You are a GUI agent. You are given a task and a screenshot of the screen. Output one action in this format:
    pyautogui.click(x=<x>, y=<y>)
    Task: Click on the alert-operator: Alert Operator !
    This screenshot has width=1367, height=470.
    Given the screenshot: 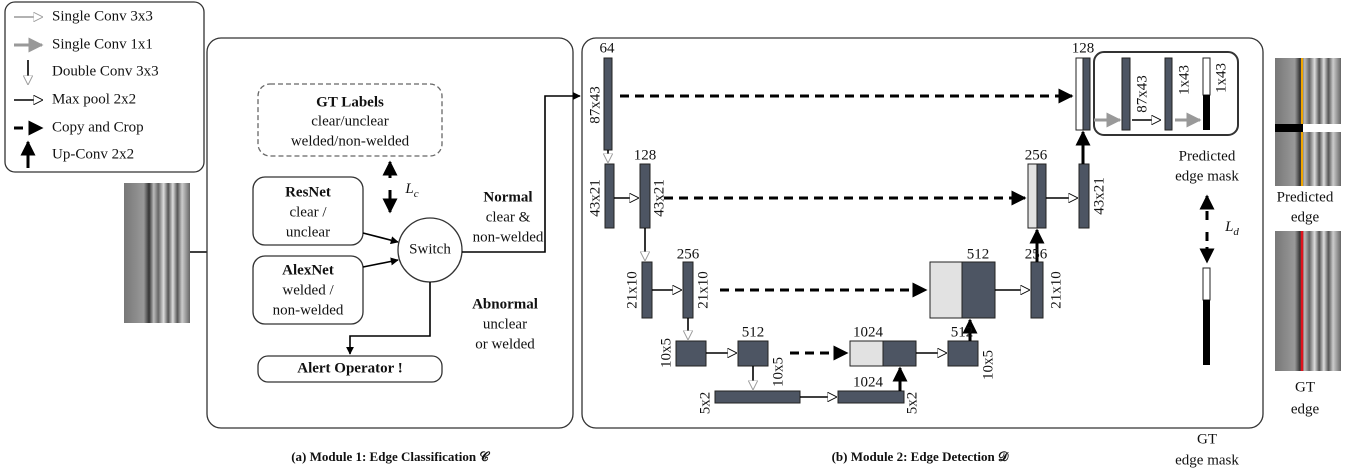 What is the action you would take?
    pyautogui.click(x=350, y=368)
    